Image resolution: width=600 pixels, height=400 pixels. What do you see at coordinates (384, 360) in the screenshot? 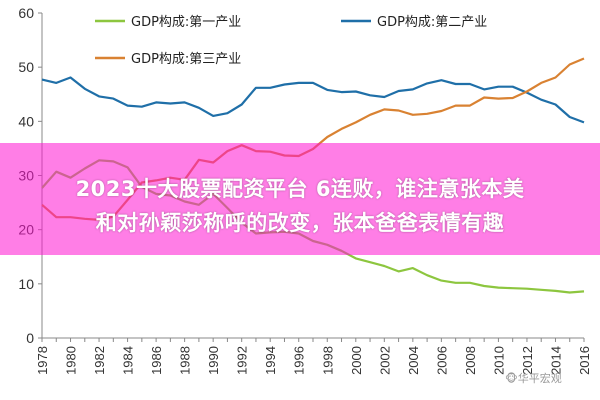
I see `x-tick-label: 2002` at bounding box center [384, 360].